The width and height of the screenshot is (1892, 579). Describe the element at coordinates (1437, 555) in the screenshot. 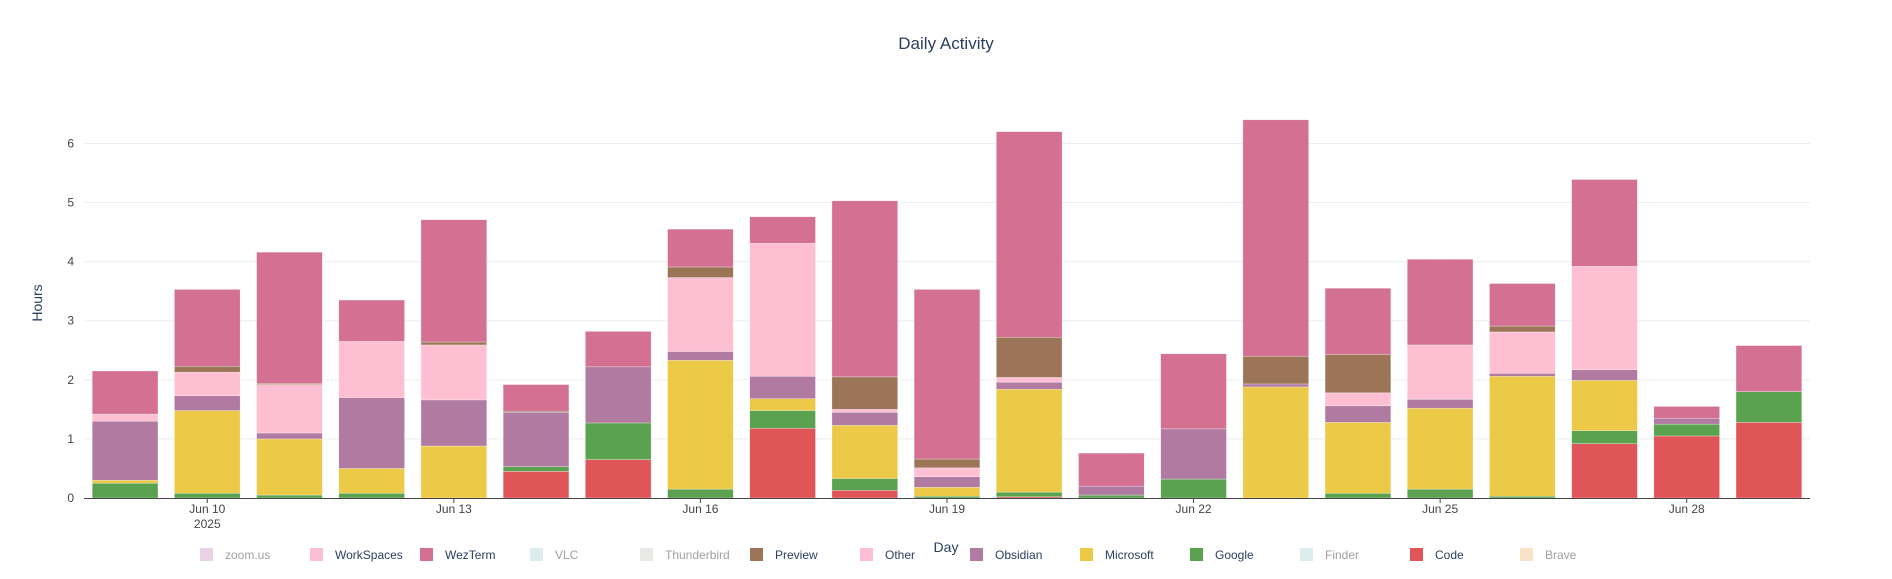

I see `legend-item: Code` at that location.